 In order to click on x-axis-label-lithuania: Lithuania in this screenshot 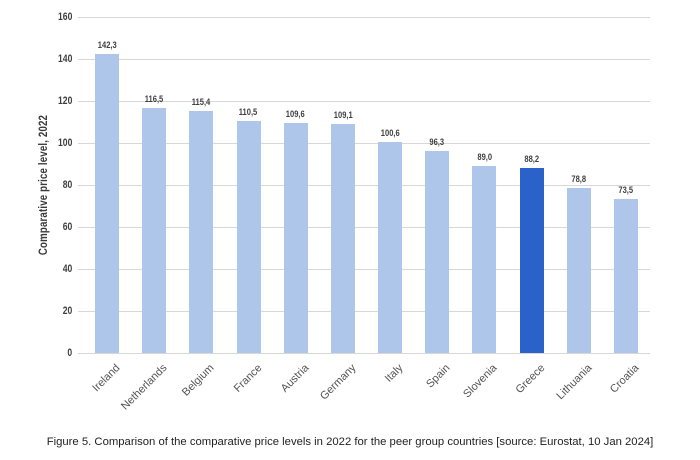, I will do `click(574, 382)`.